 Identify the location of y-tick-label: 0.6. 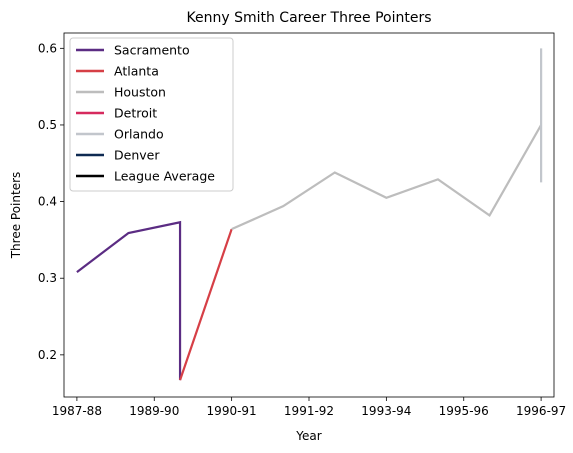
(47, 48).